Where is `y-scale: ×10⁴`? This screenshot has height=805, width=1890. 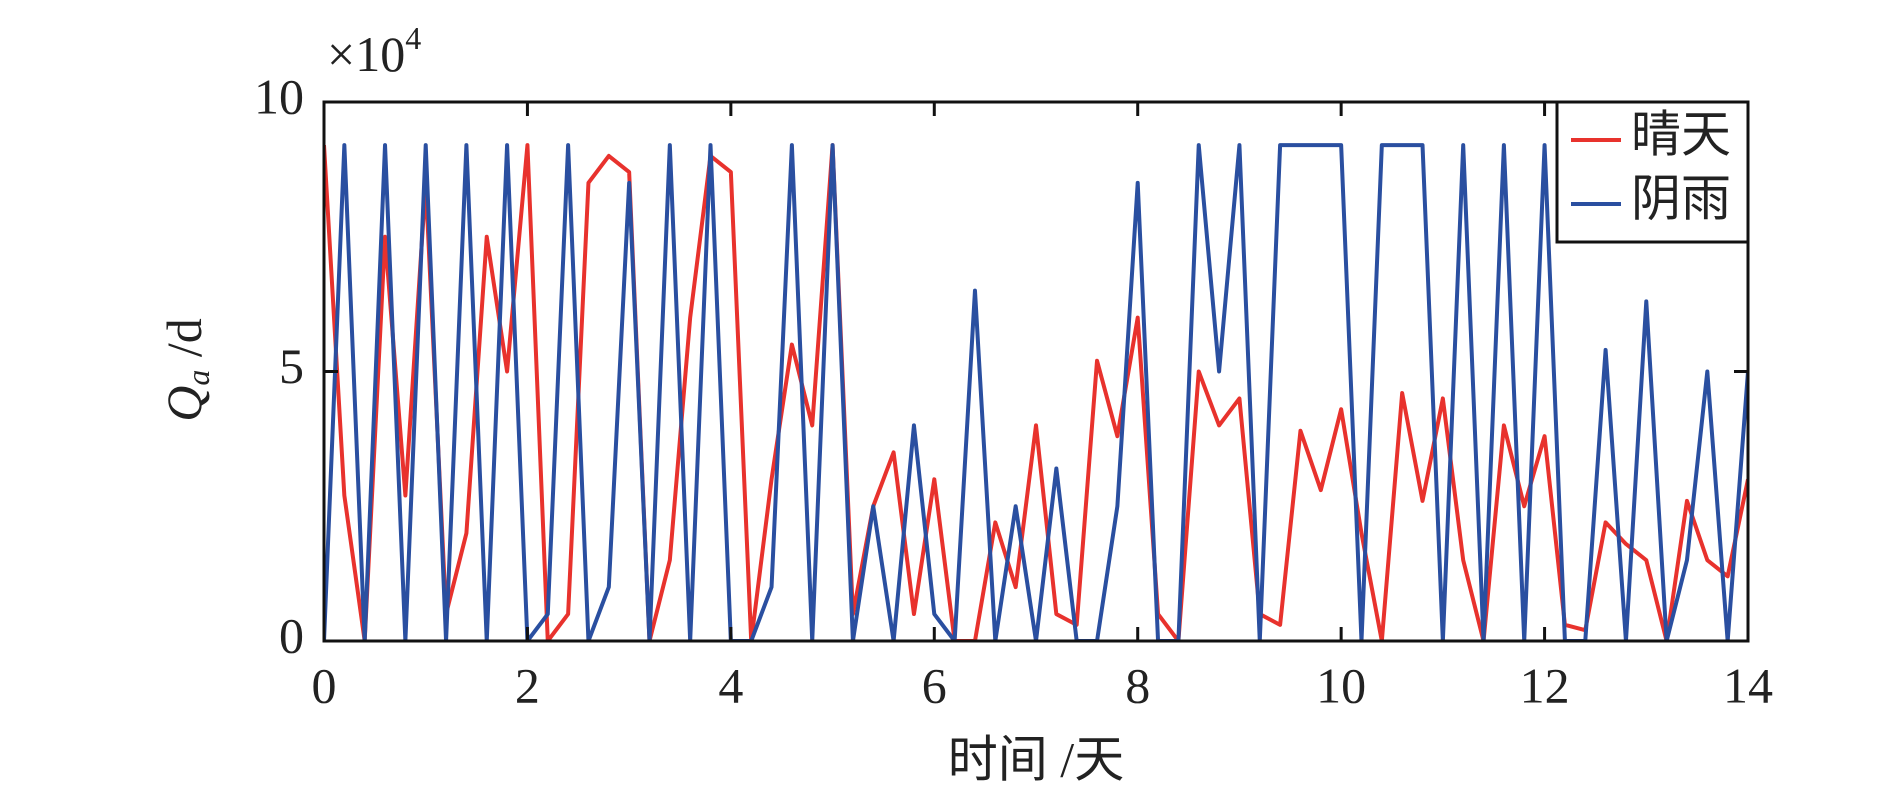
y-scale: ×10⁴ is located at coordinates (374, 51).